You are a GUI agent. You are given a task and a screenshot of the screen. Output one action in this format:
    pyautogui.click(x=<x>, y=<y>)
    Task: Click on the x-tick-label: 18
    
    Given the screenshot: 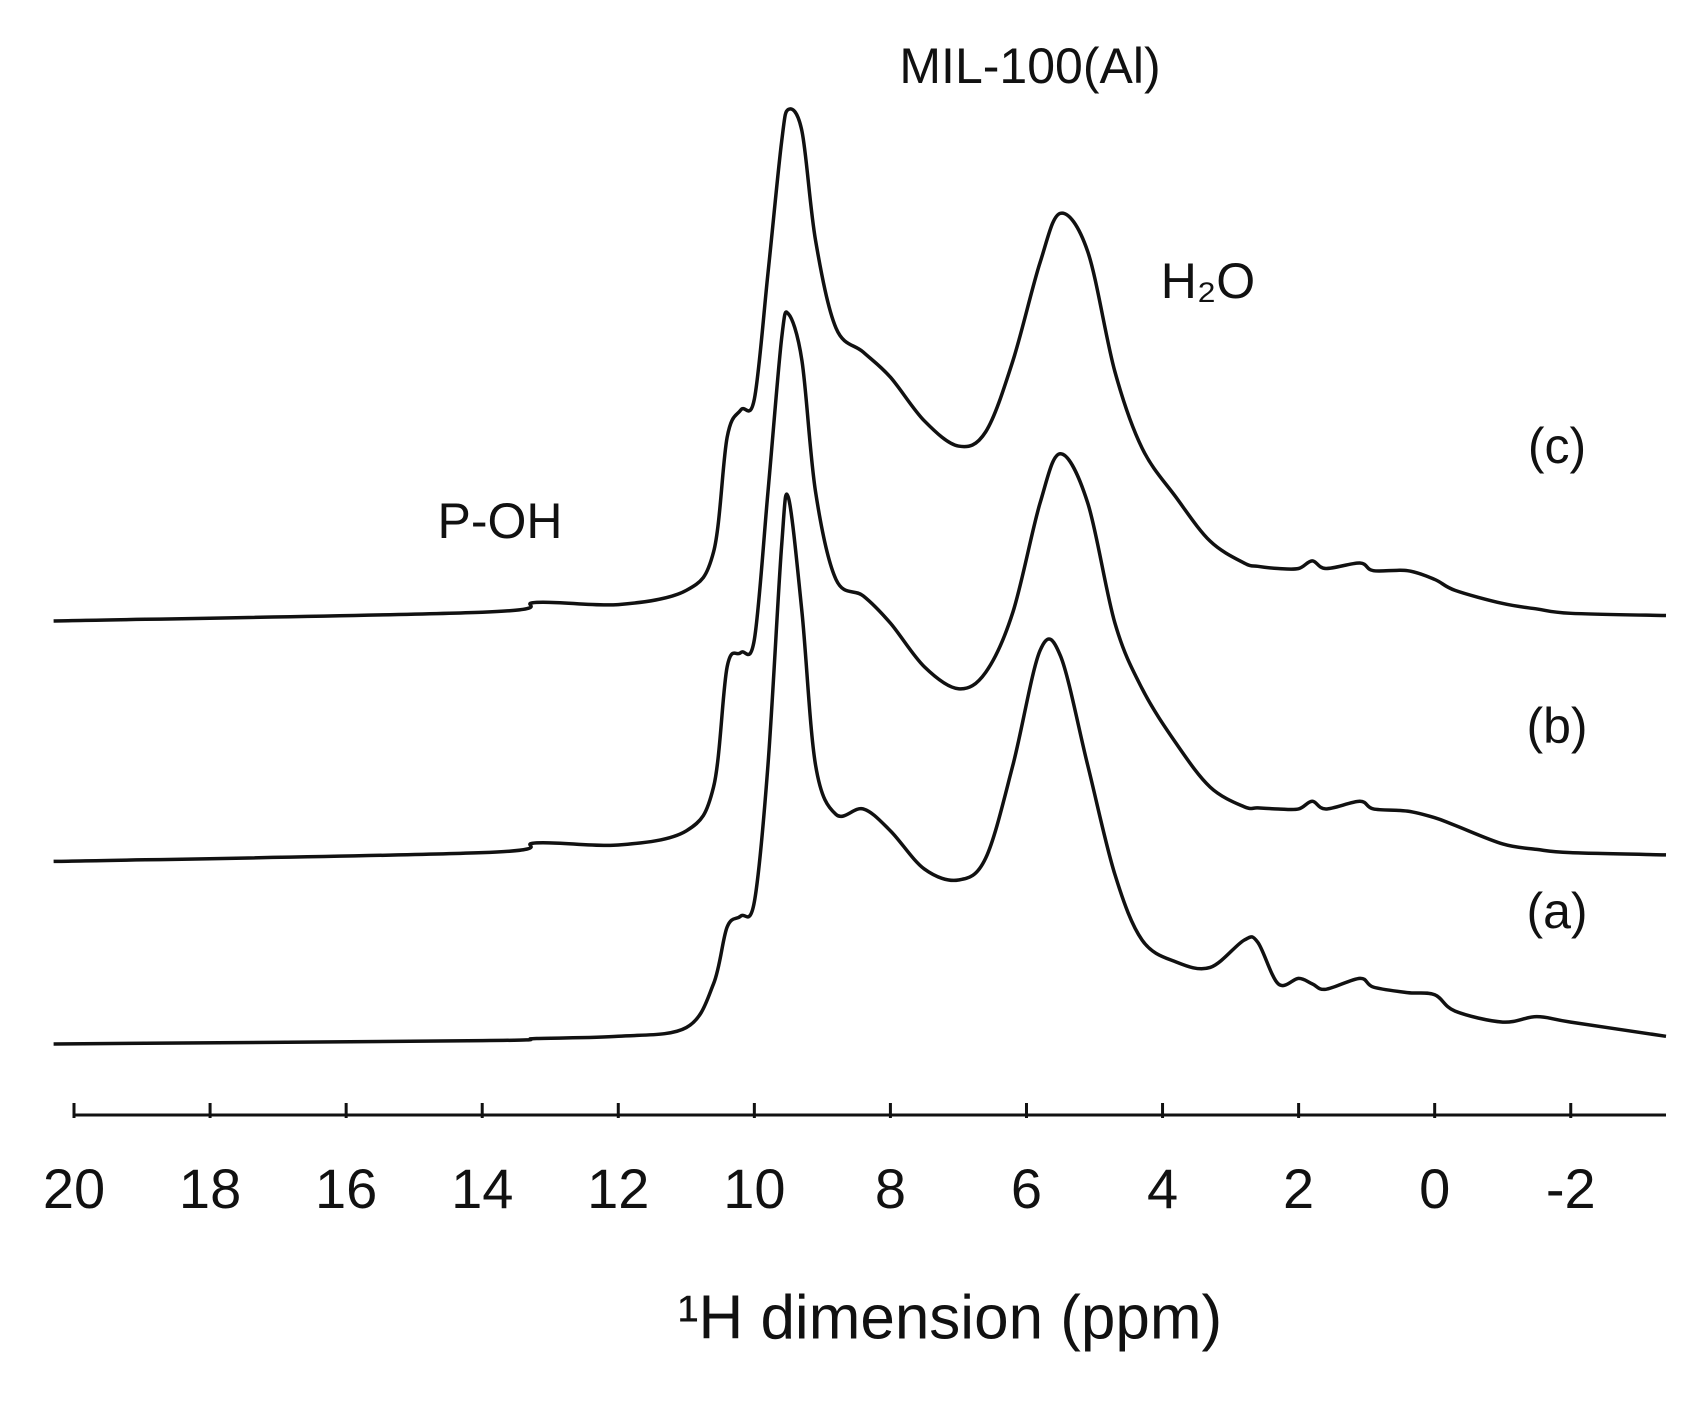 What is the action you would take?
    pyautogui.click(x=210, y=1188)
    